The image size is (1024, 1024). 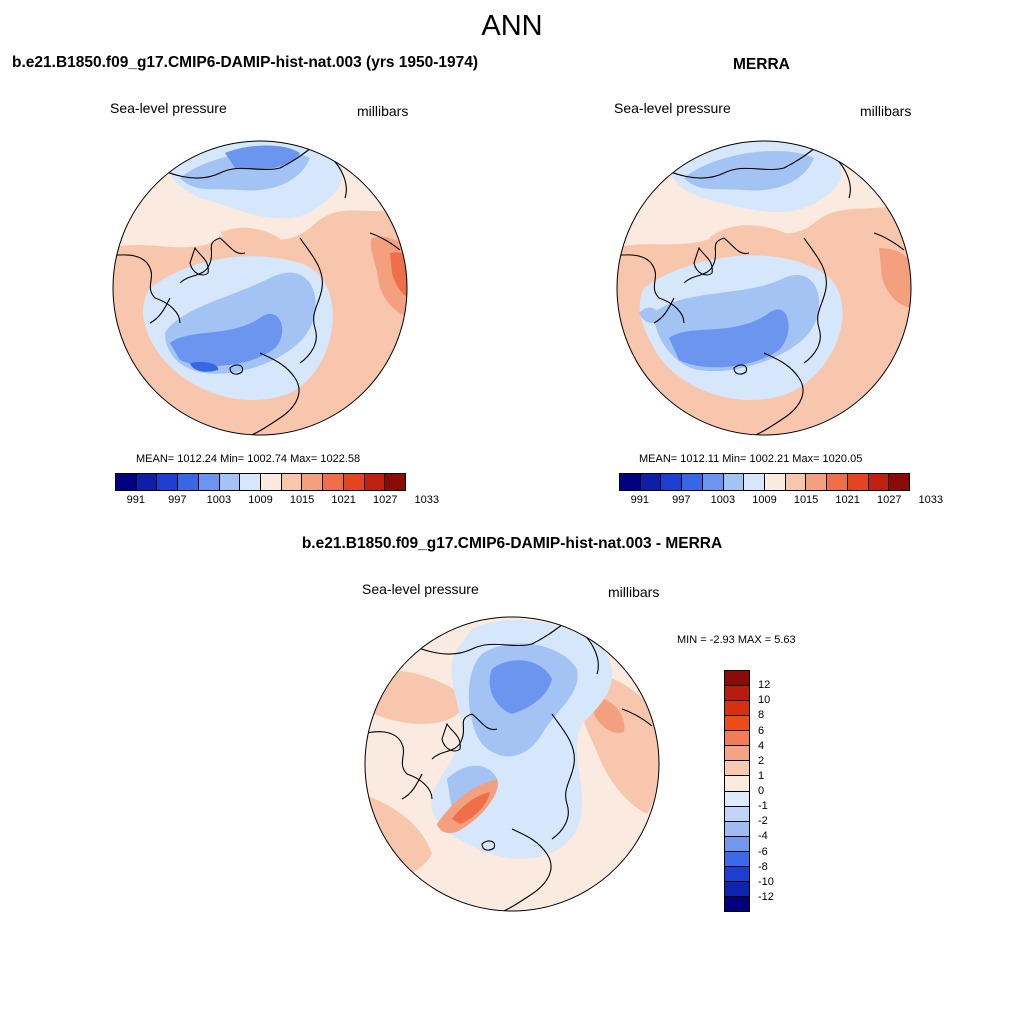 What do you see at coordinates (736, 640) in the screenshot?
I see `panel-3-min-max: MIN = -2.93 MAX = 5.63` at bounding box center [736, 640].